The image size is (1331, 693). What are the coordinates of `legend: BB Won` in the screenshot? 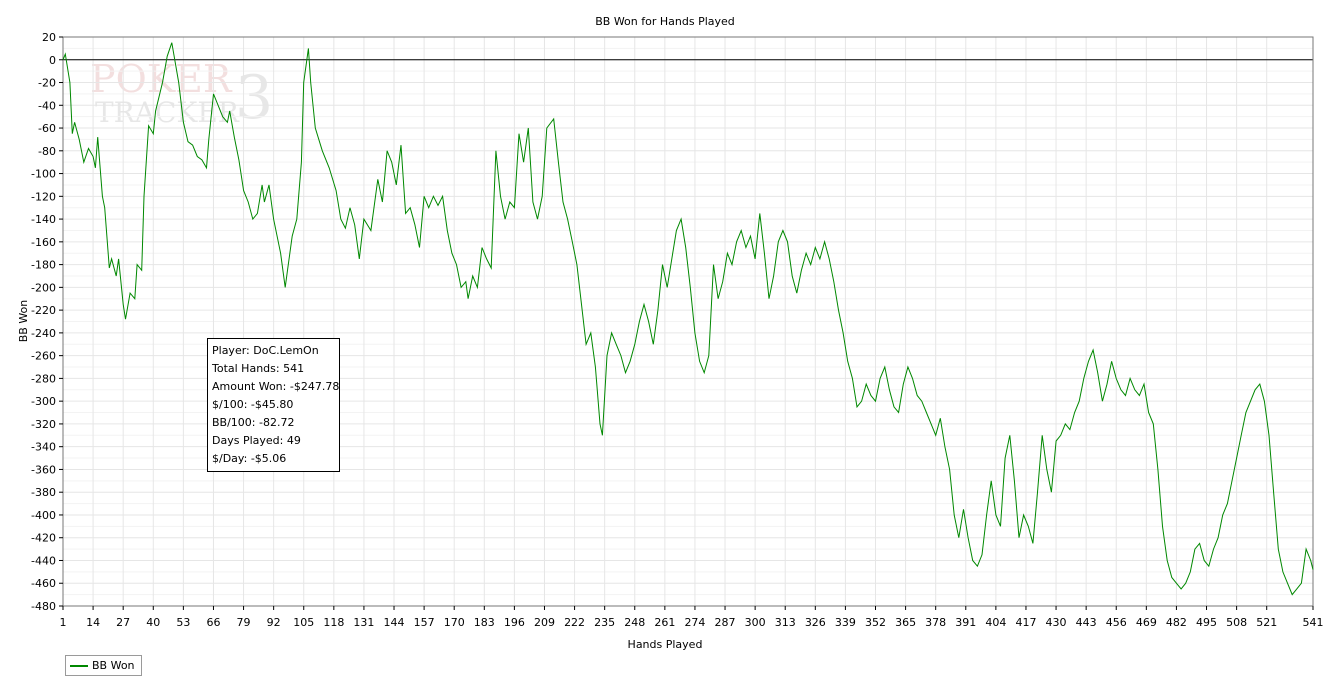 It's located at (103, 665).